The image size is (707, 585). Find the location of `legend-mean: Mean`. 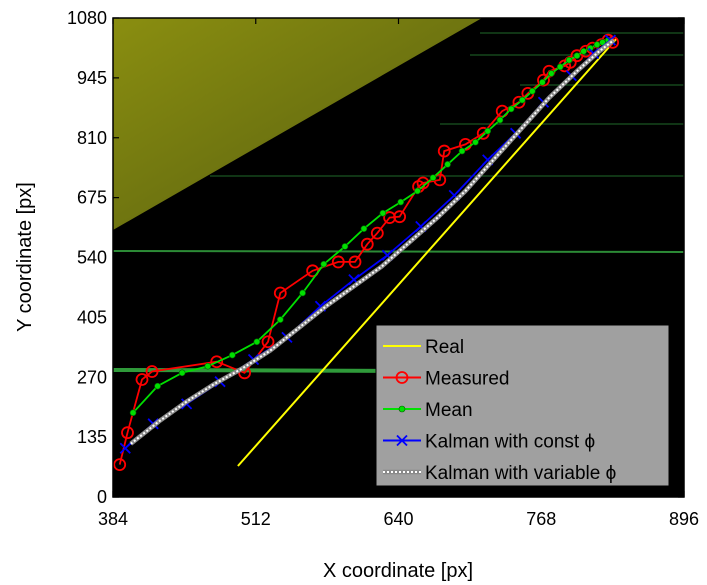

legend-mean: Mean is located at coordinates (428, 410).